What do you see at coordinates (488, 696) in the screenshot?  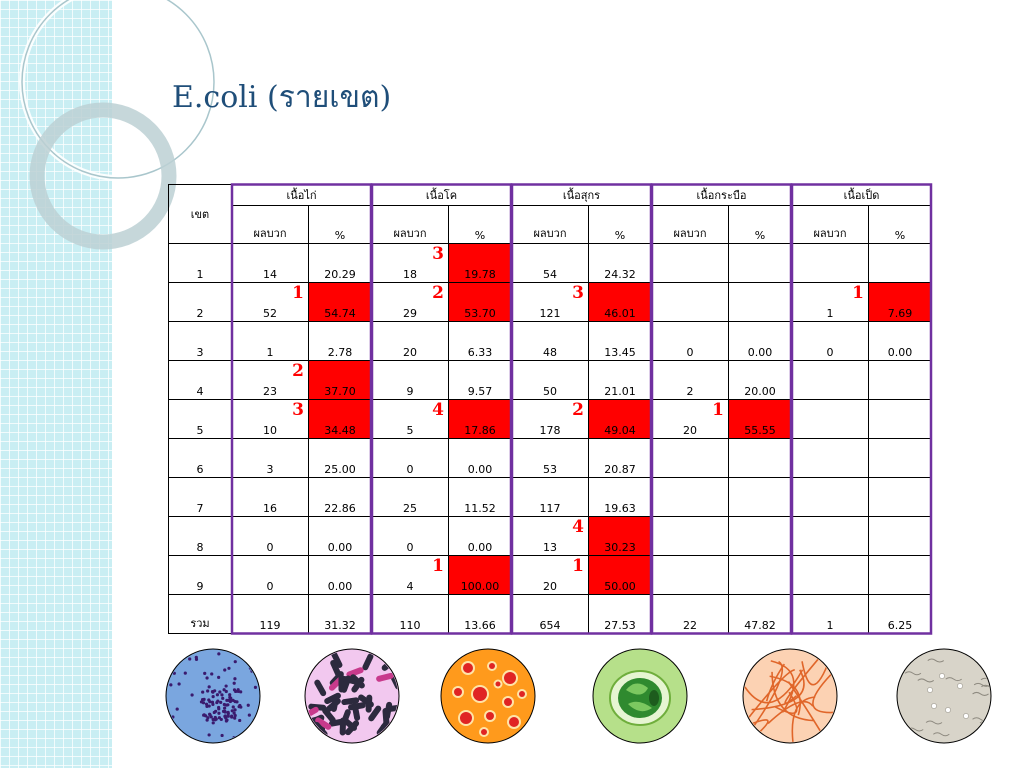 I see `orange-colony-slide-icon` at bounding box center [488, 696].